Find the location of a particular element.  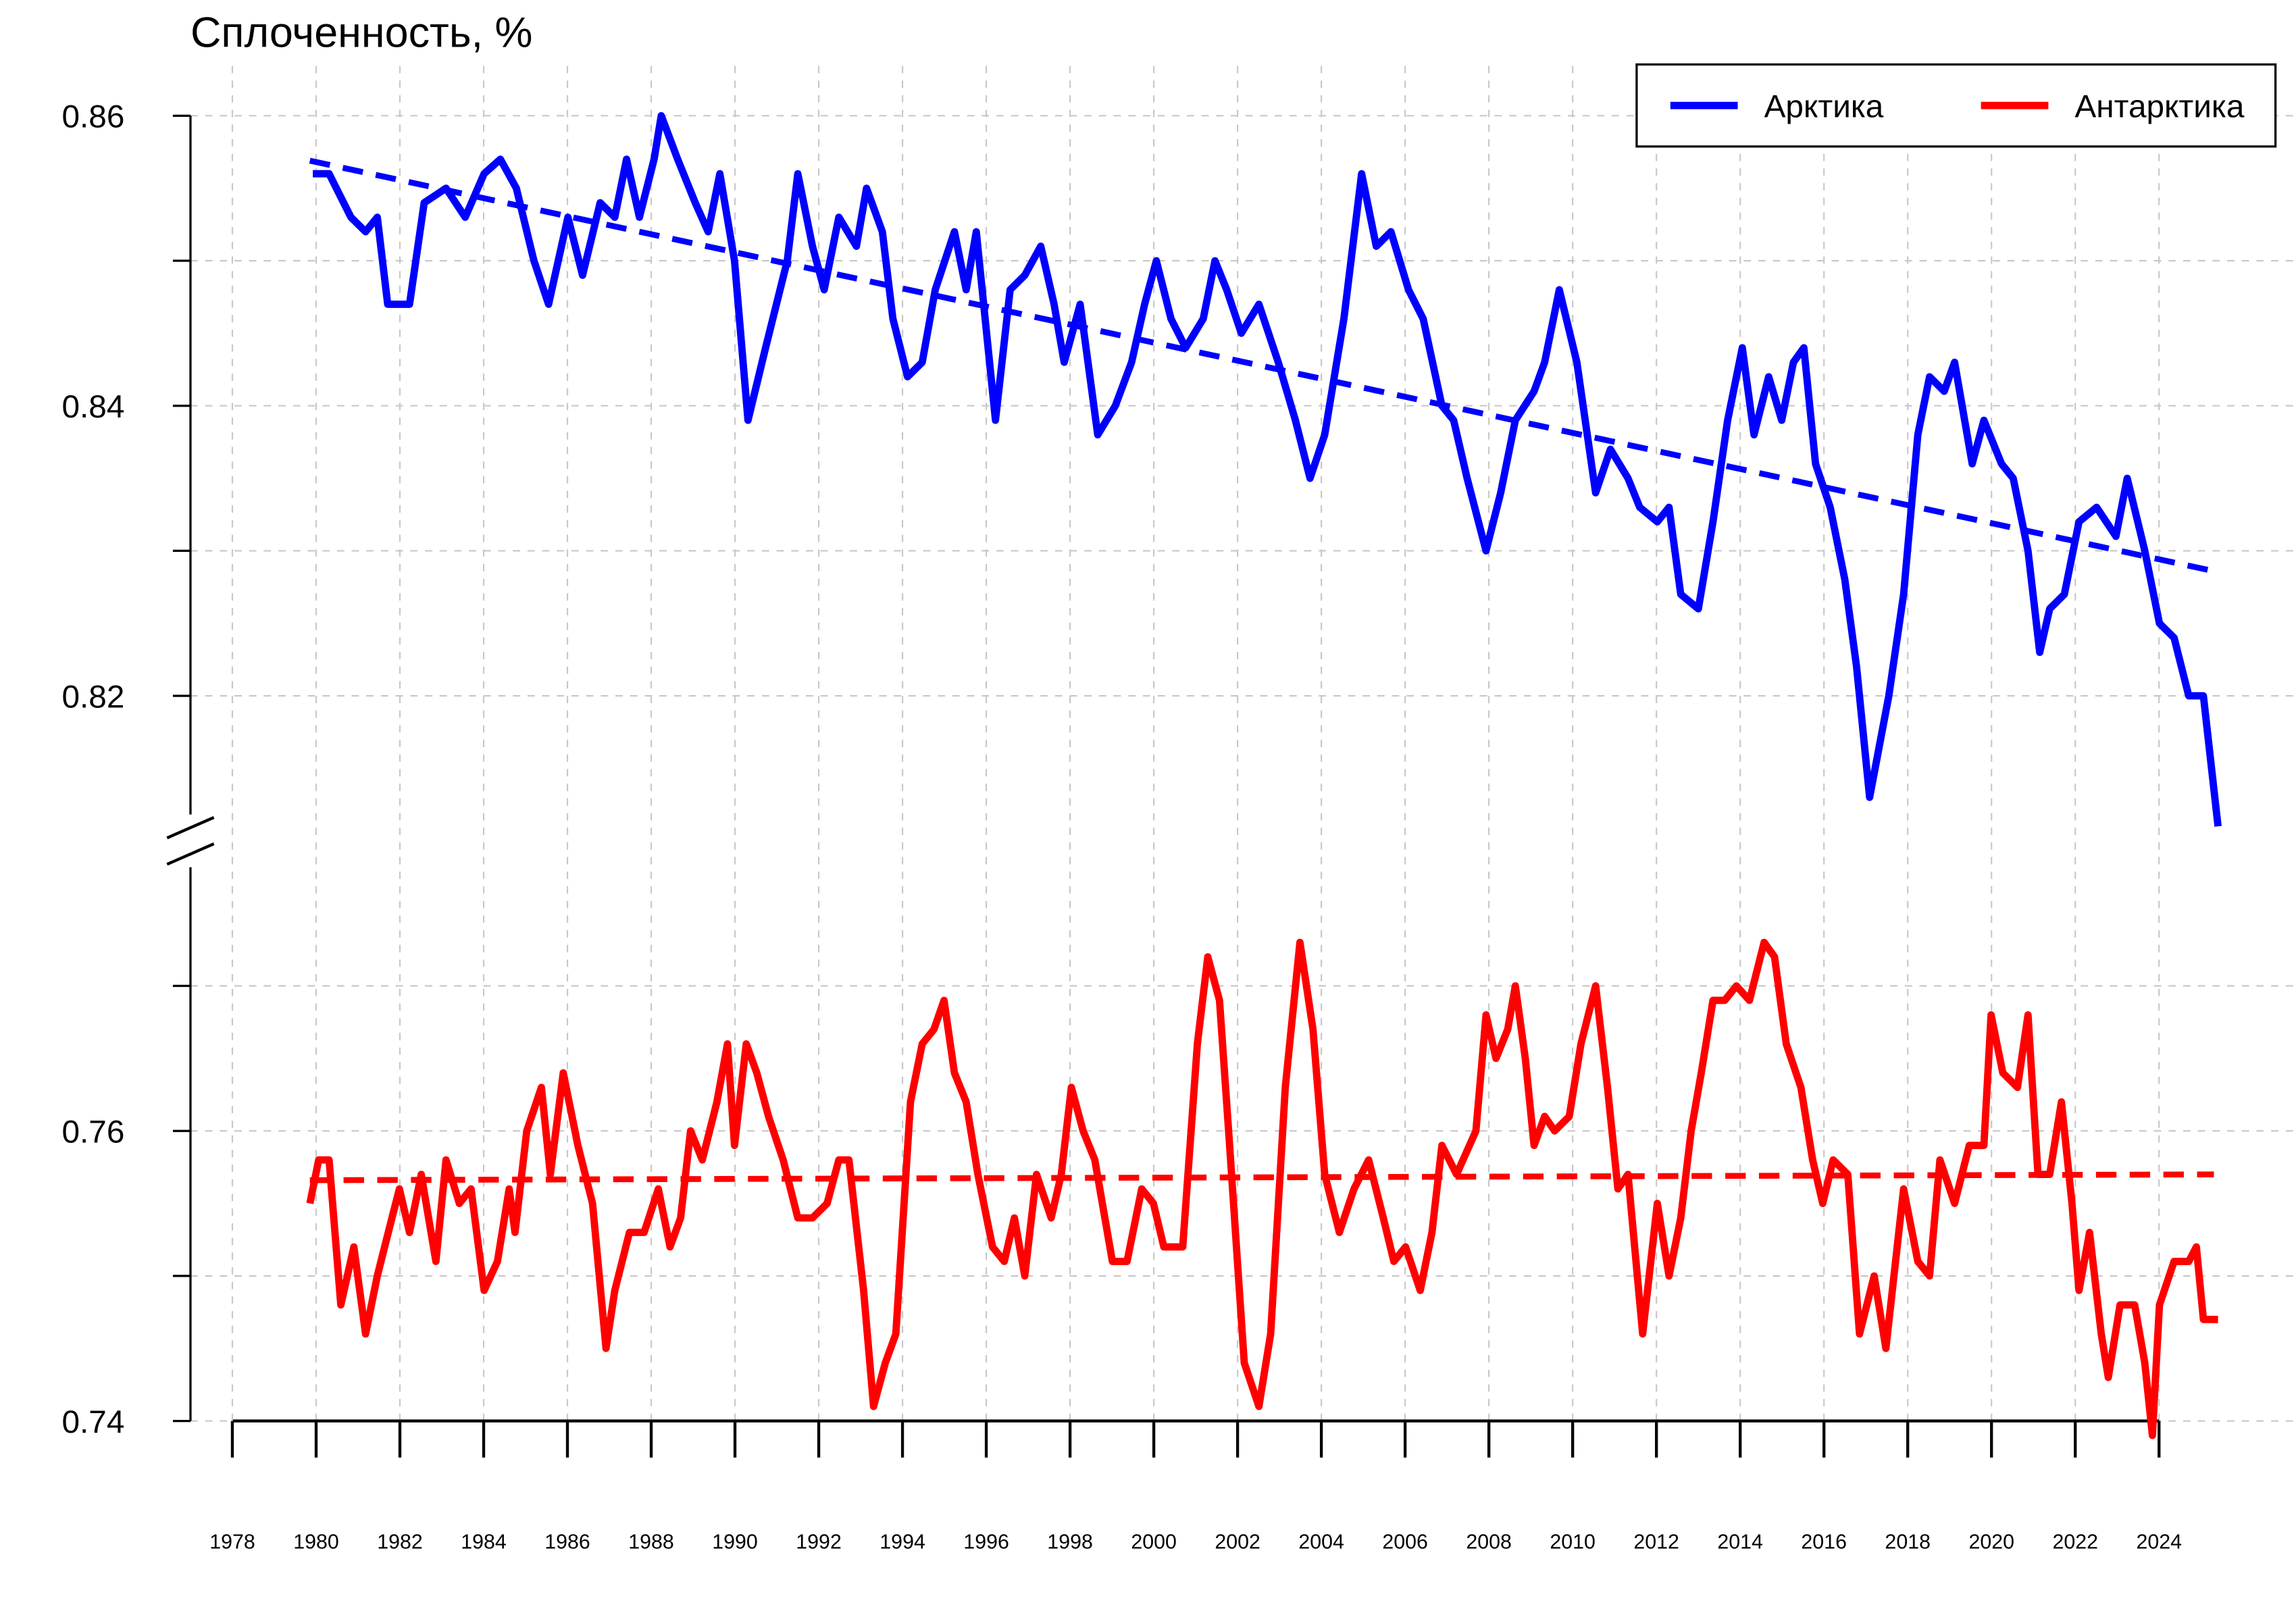

x-tick-label: 1998 is located at coordinates (1070, 1542).